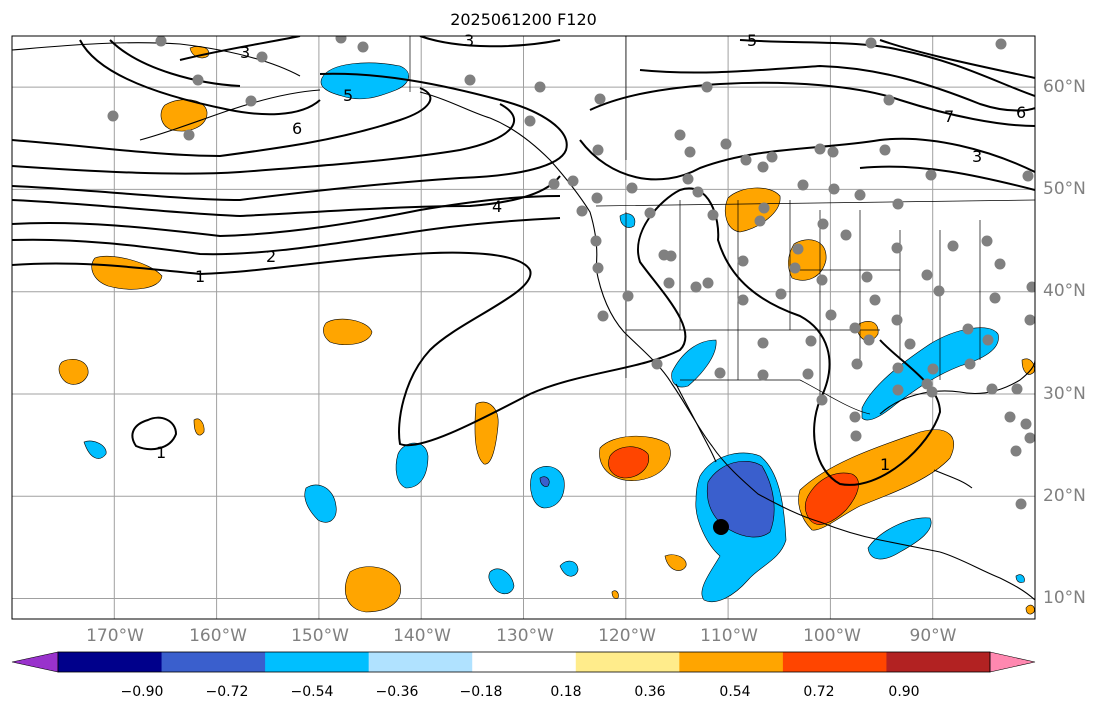 The height and width of the screenshot is (712, 1105). I want to click on contour-east-d, so click(837, 88).